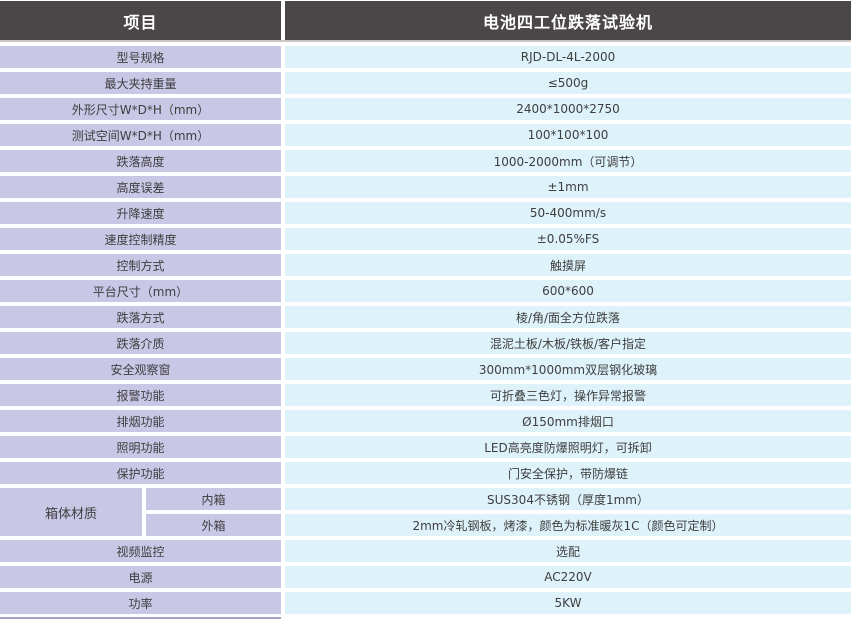 The image size is (851, 619). Describe the element at coordinates (568, 369) in the screenshot. I see `spec-value: 300mm*1000mm双层钢化玻璃` at that location.